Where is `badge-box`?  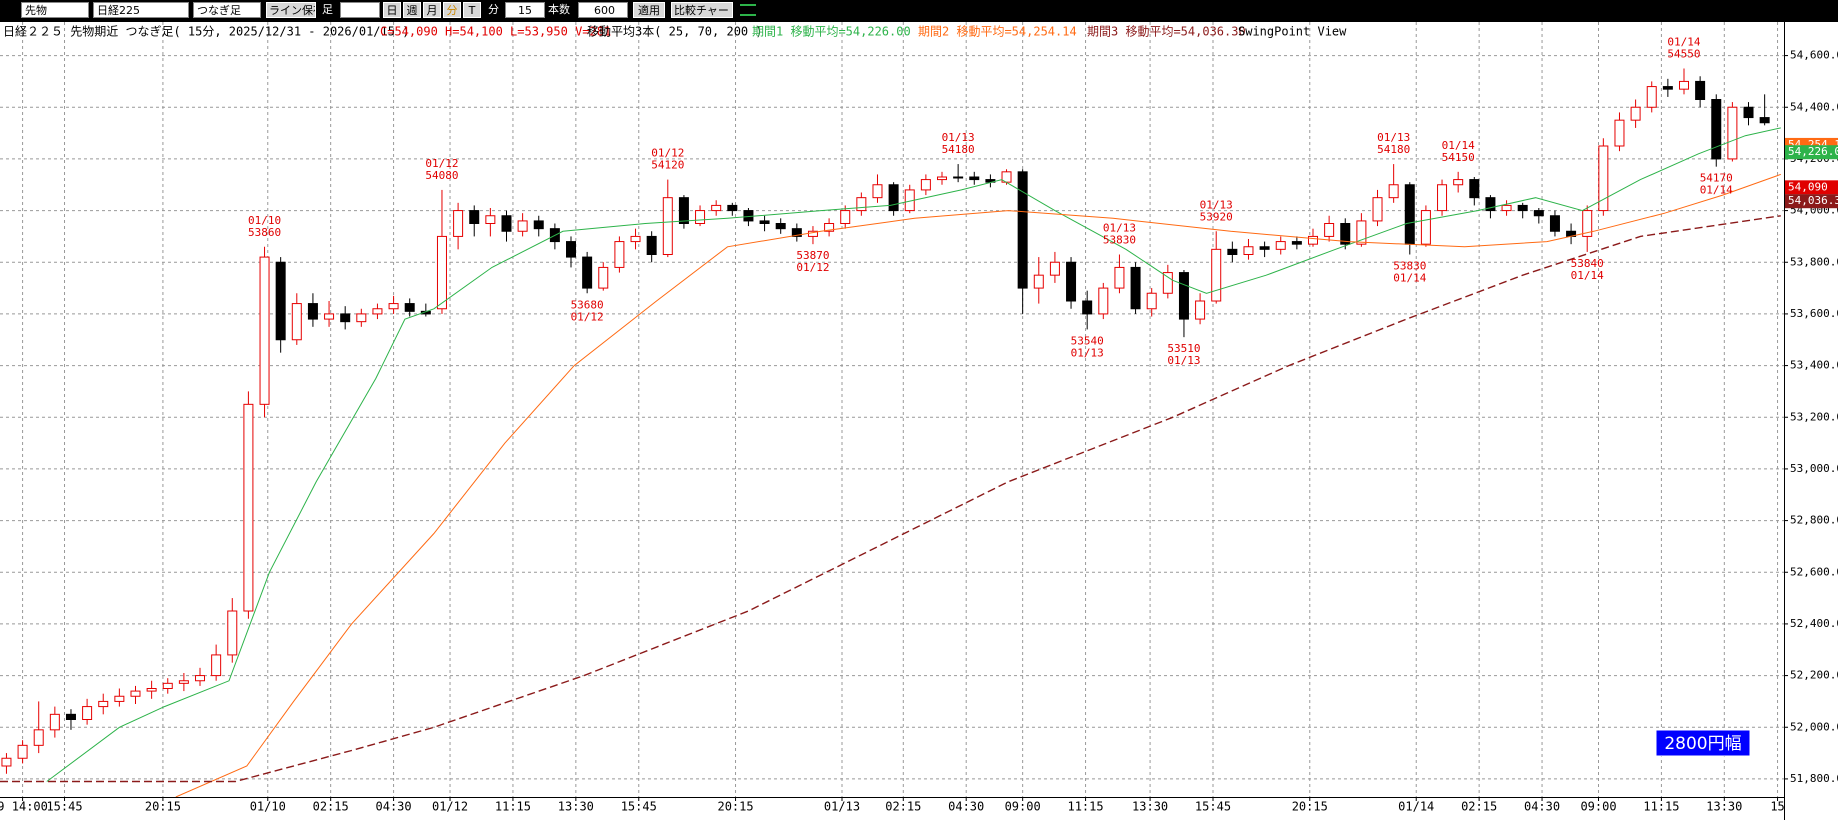
badge-box is located at coordinates (1703, 743).